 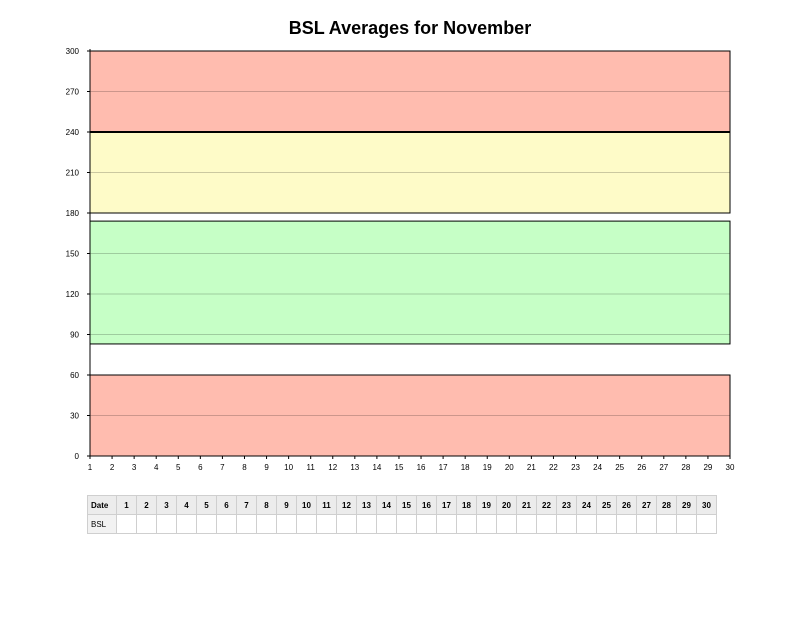 What do you see at coordinates (626, 505) in the screenshot?
I see `date-cell: 26` at bounding box center [626, 505].